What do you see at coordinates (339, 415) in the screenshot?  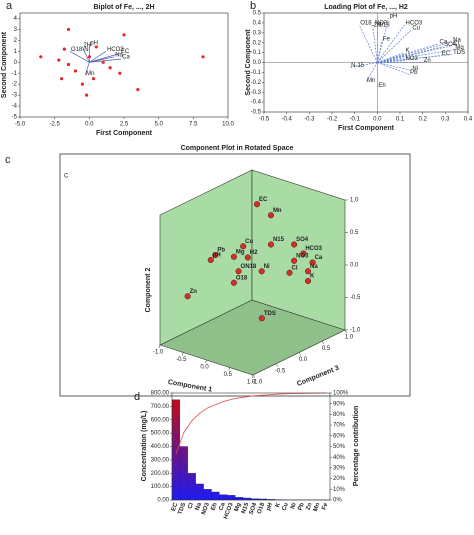 I see `y2-tick-label: 80%` at bounding box center [339, 415].